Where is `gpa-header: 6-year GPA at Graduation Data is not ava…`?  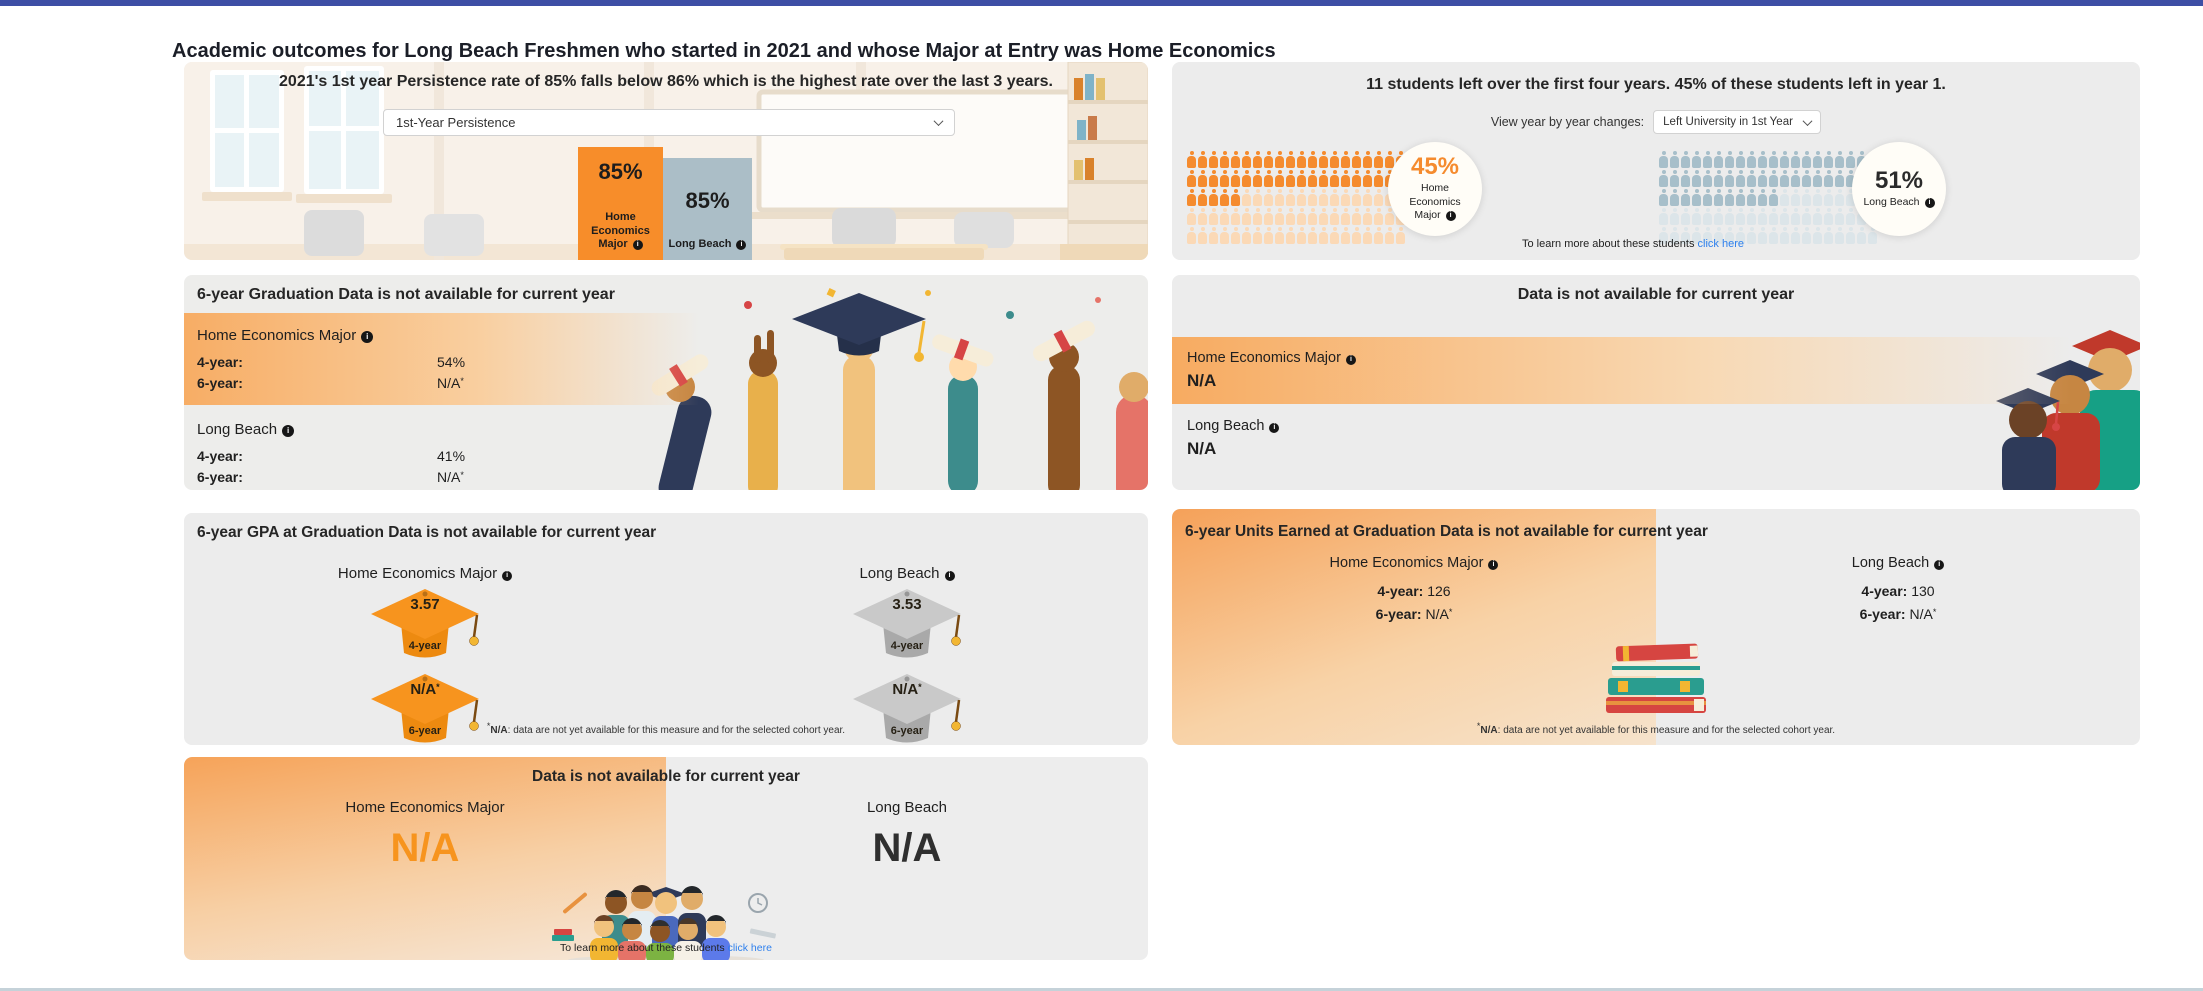 gpa-header: 6-year GPA at Graduation Data is not ava… is located at coordinates (427, 532).